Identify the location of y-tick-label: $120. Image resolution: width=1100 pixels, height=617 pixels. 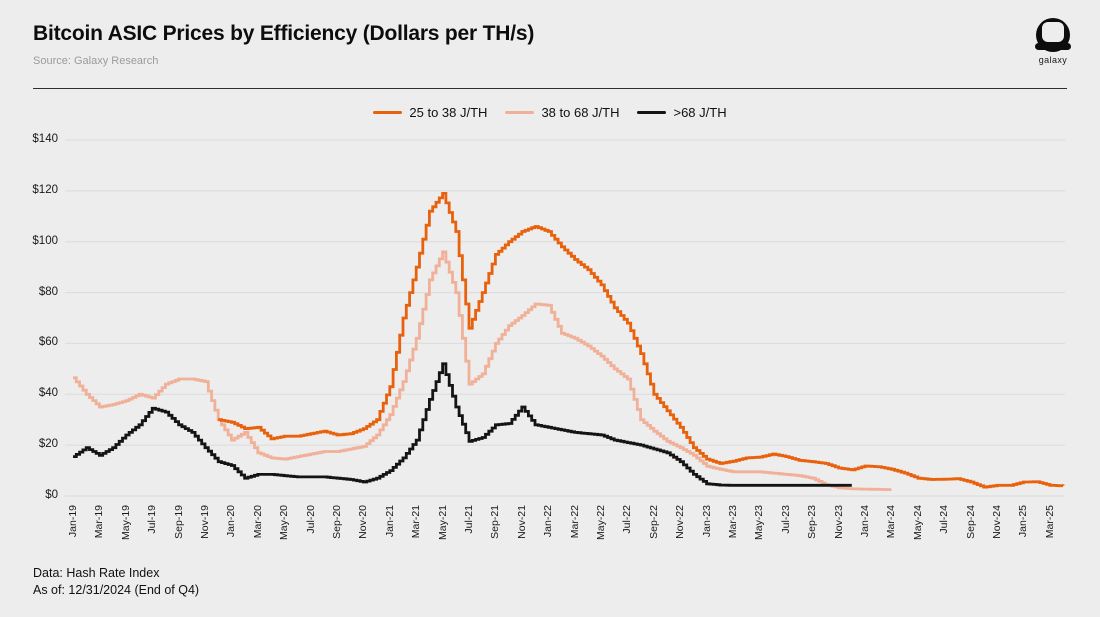
(45, 189).